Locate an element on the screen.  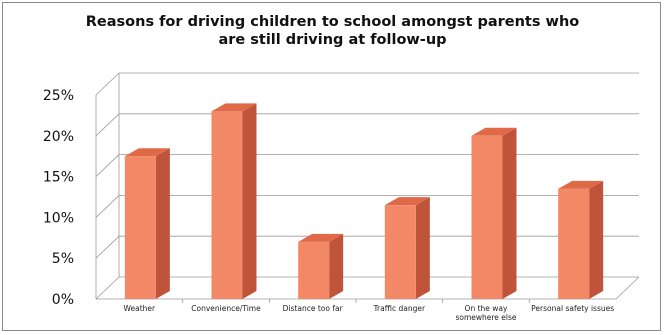
floor-right-edge is located at coordinates (627, 288).